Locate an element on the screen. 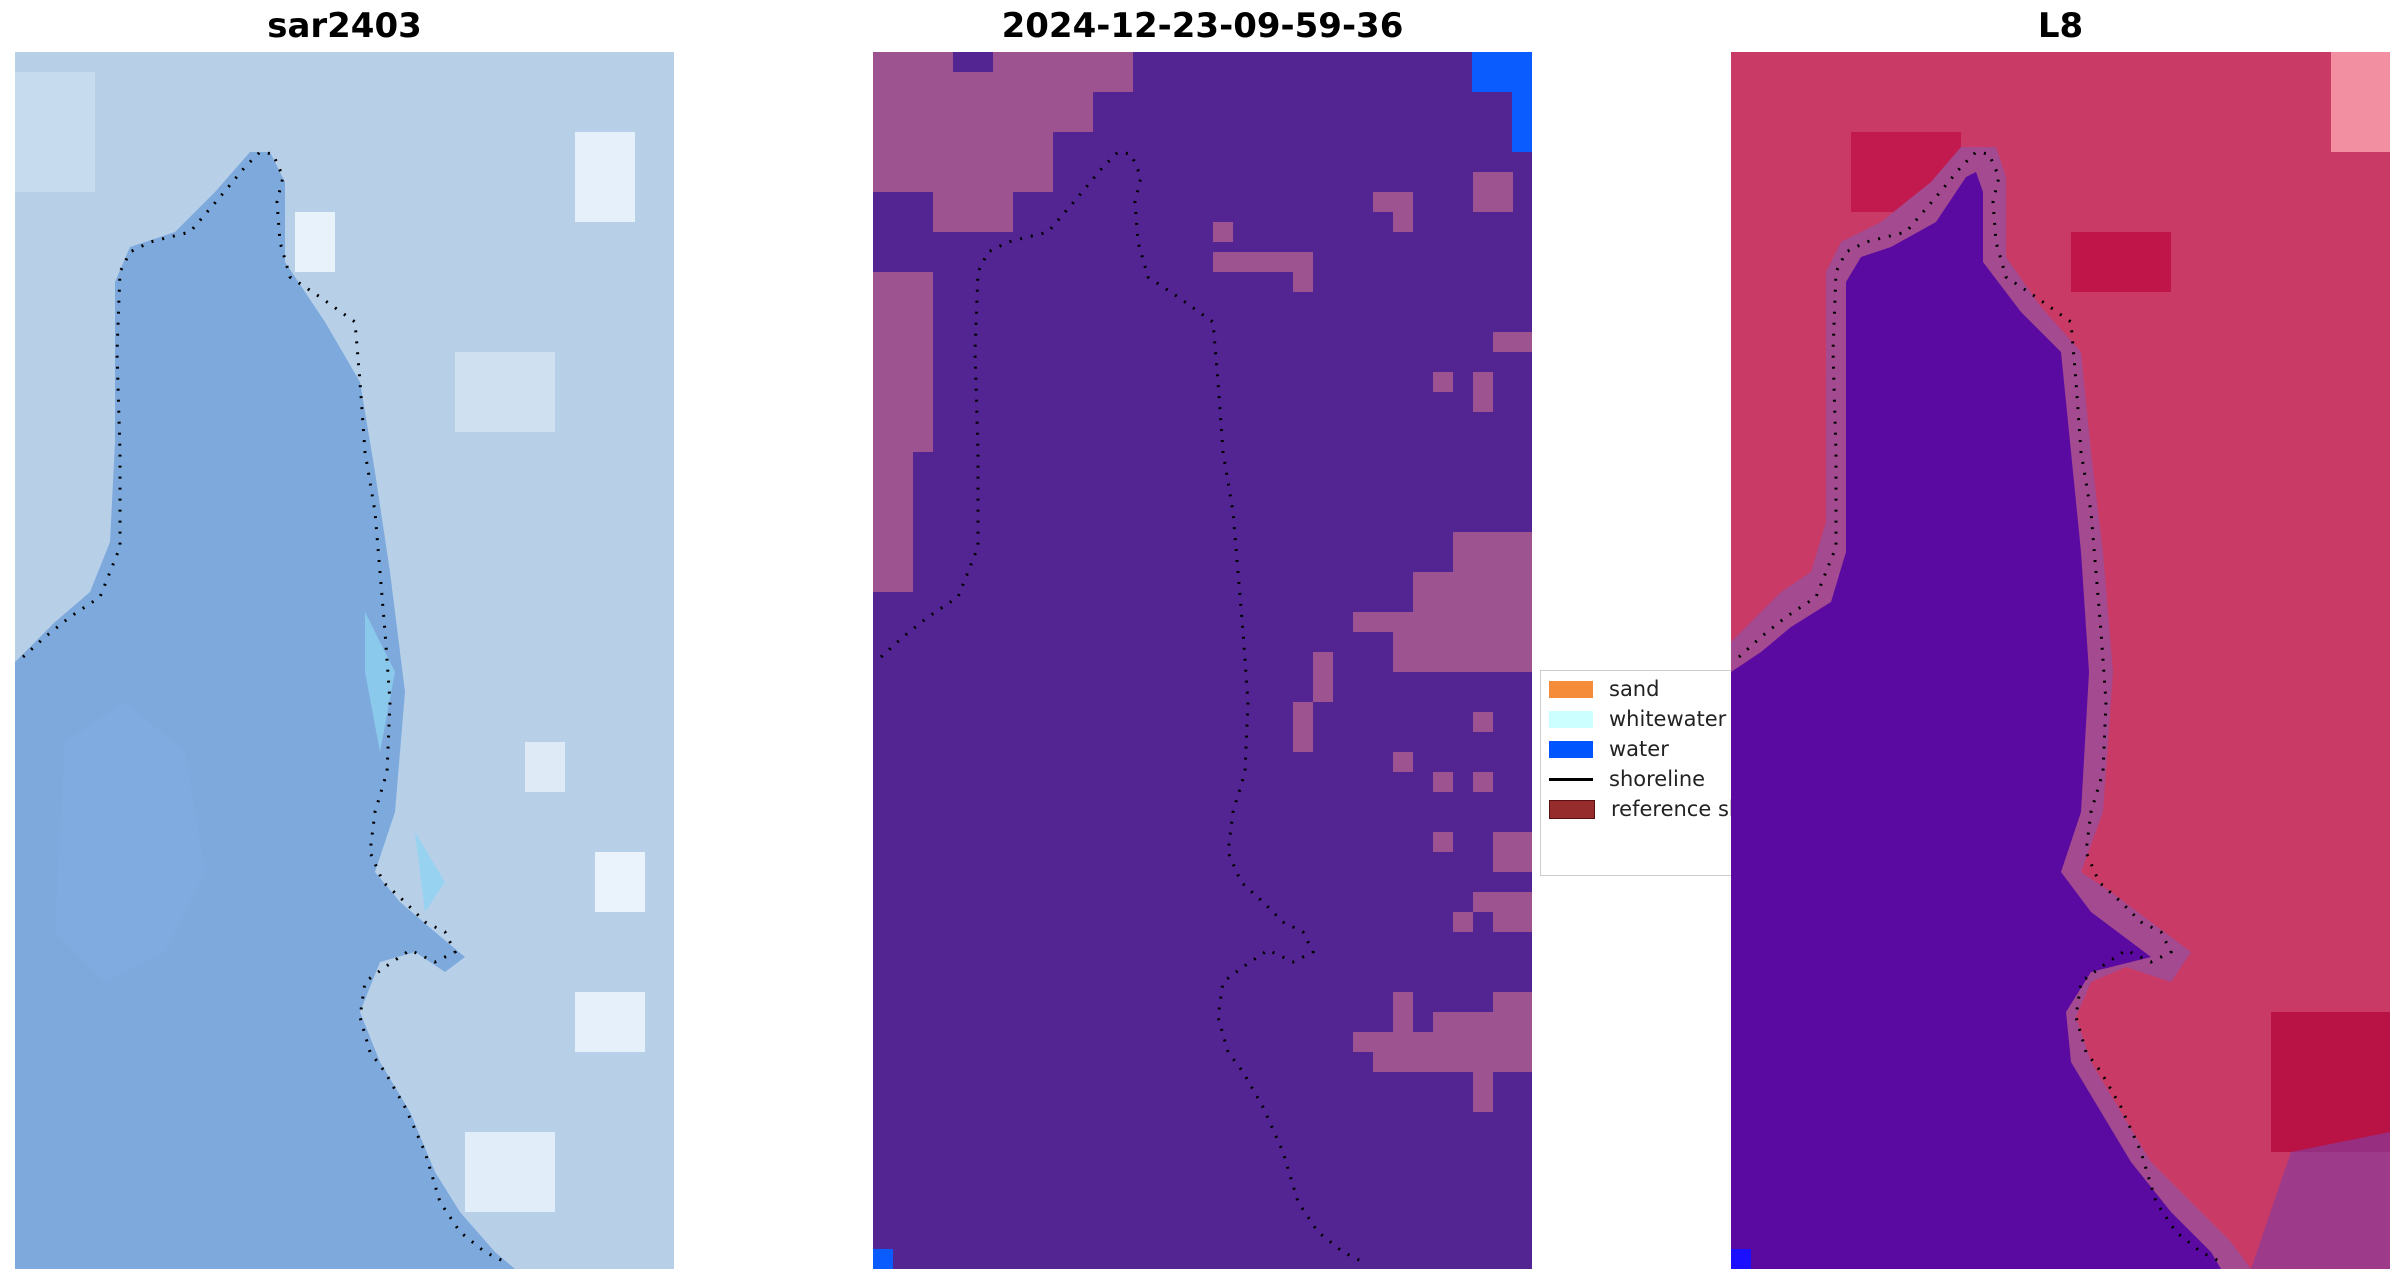 The width and height of the screenshot is (2402, 1283). legend-label: sand is located at coordinates (1634, 689).